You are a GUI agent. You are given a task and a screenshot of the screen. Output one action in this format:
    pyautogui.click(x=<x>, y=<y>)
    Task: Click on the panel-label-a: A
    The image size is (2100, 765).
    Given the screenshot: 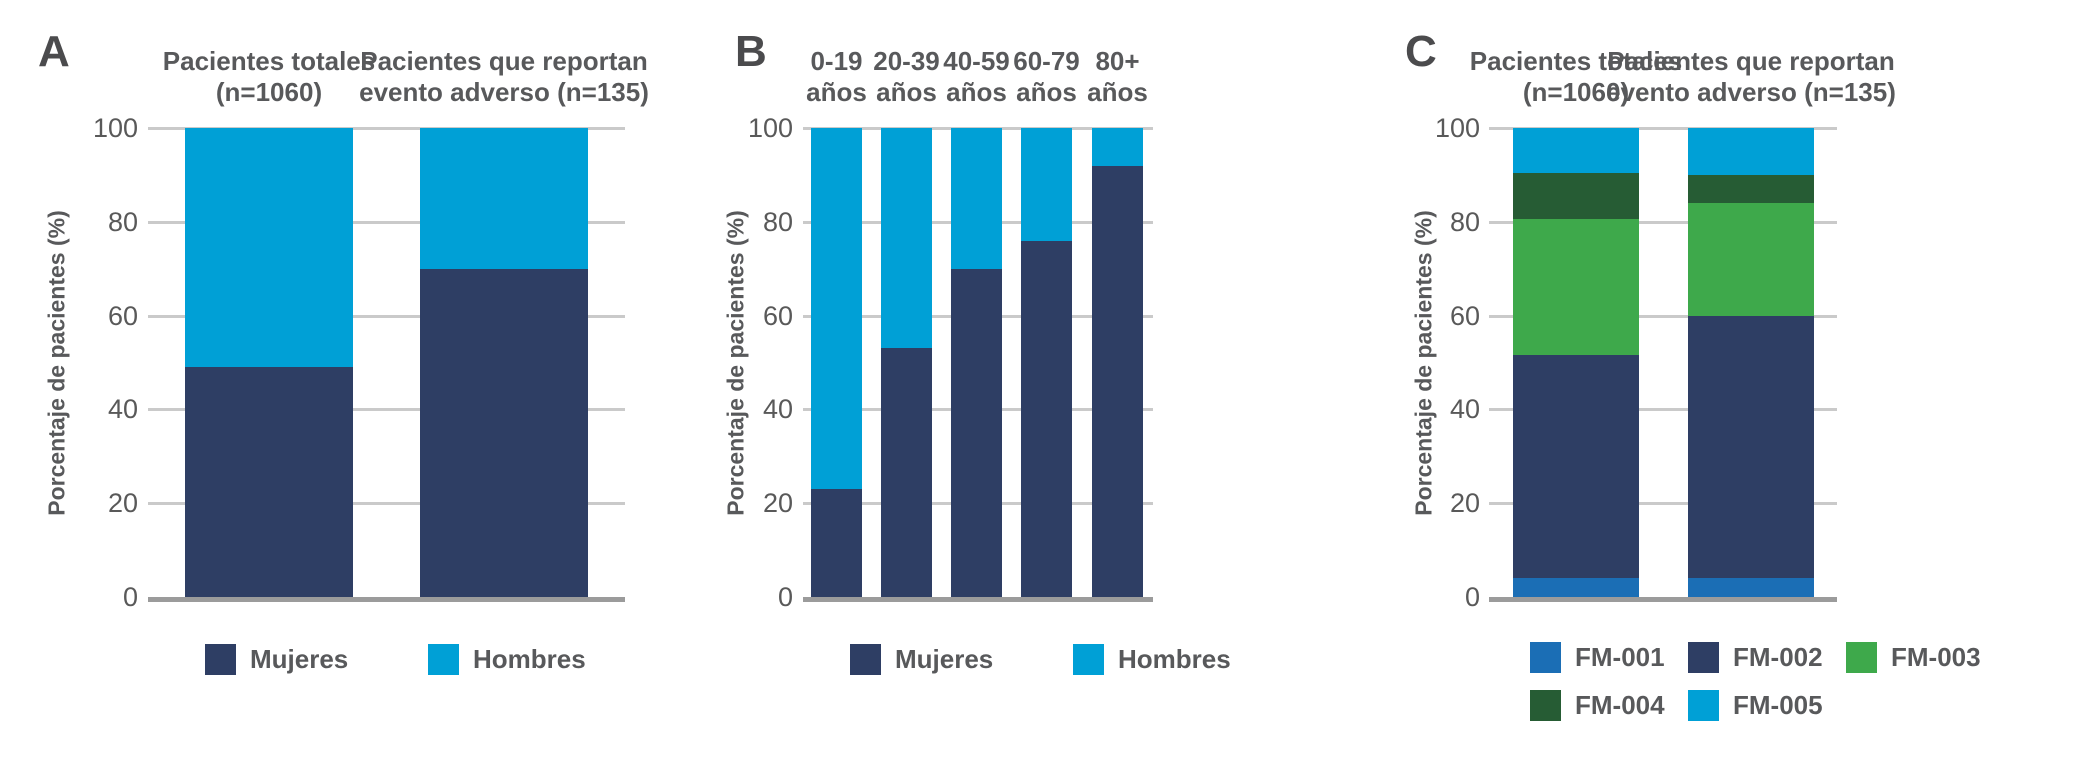 What is the action you would take?
    pyautogui.click(x=54, y=51)
    